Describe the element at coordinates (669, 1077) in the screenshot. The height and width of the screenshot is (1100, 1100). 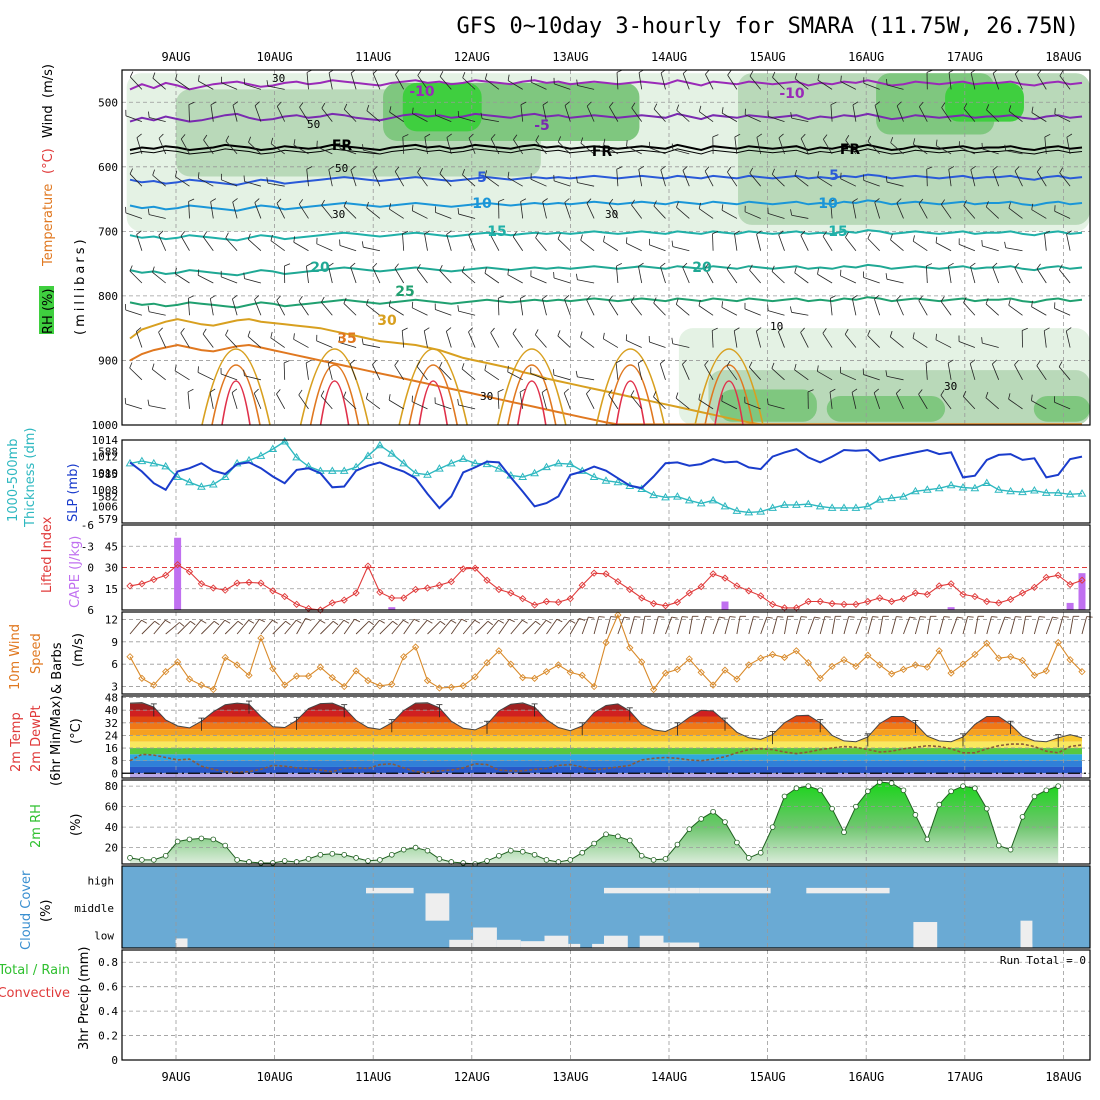
I see `bottom-date-label: 14AUG` at that location.